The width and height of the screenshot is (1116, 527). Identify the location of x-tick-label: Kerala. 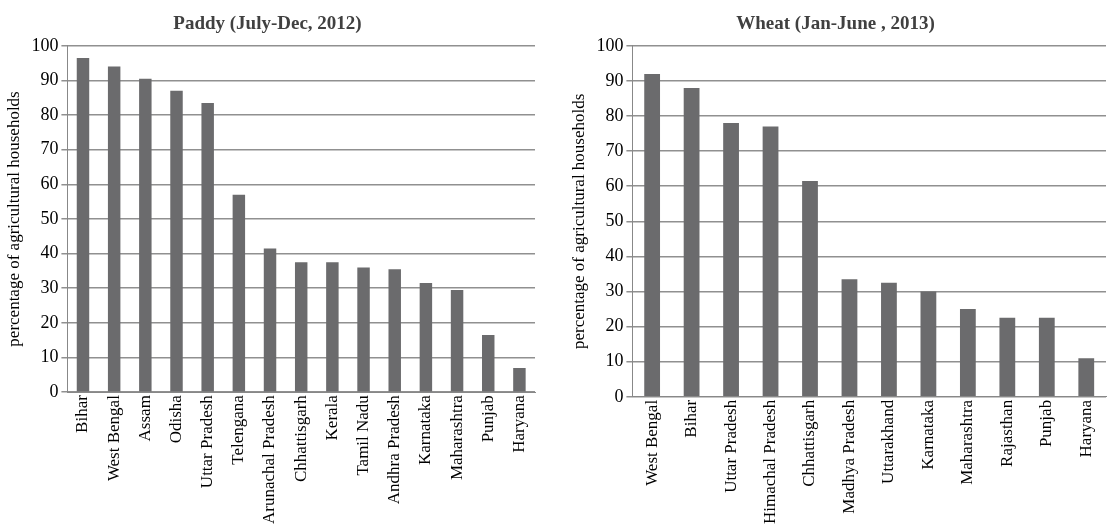
(331, 417).